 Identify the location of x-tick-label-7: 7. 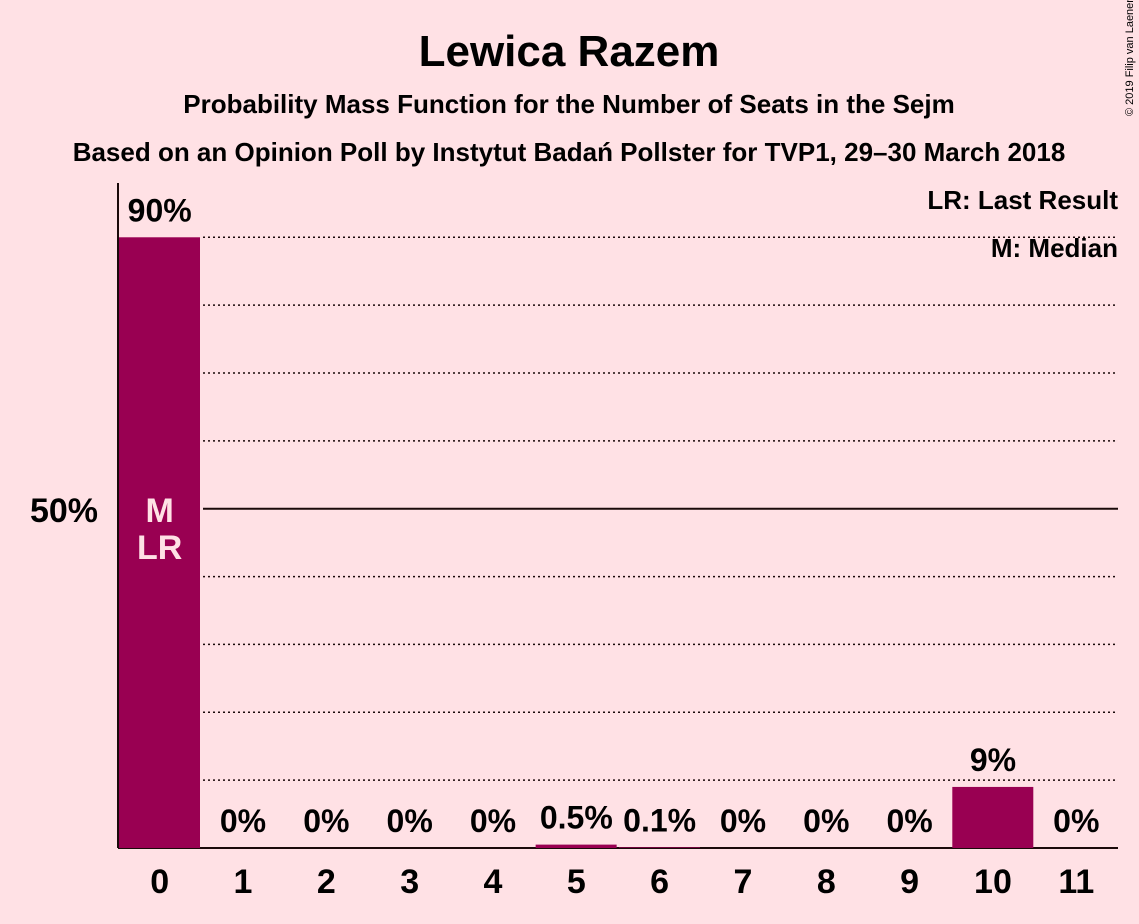
(743, 882).